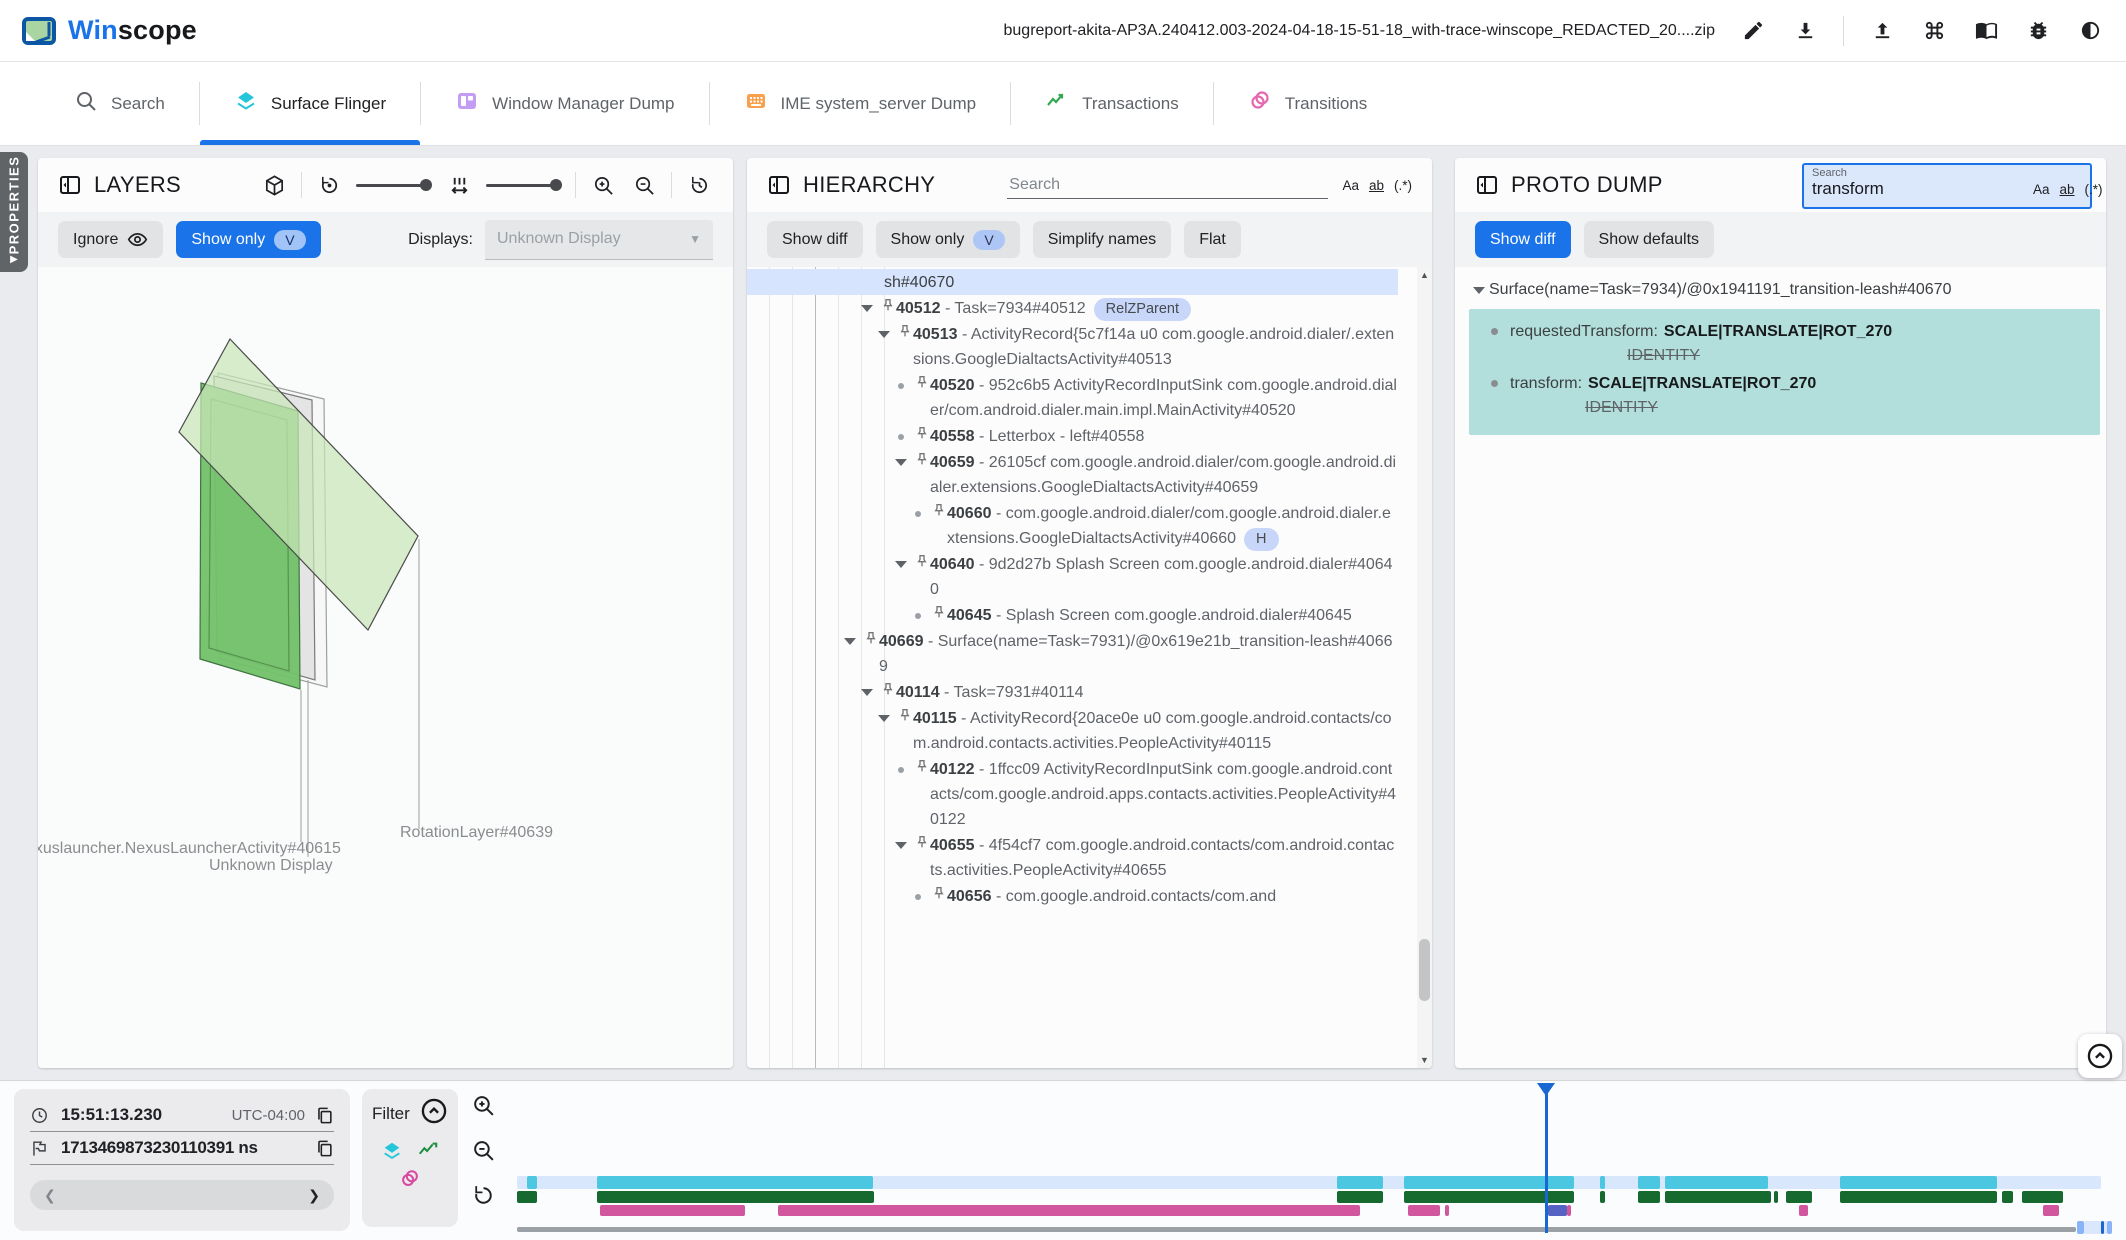 The width and height of the screenshot is (2126, 1240). Describe the element at coordinates (1308, 103) in the screenshot. I see `tab-transitions: Transitions` at that location.